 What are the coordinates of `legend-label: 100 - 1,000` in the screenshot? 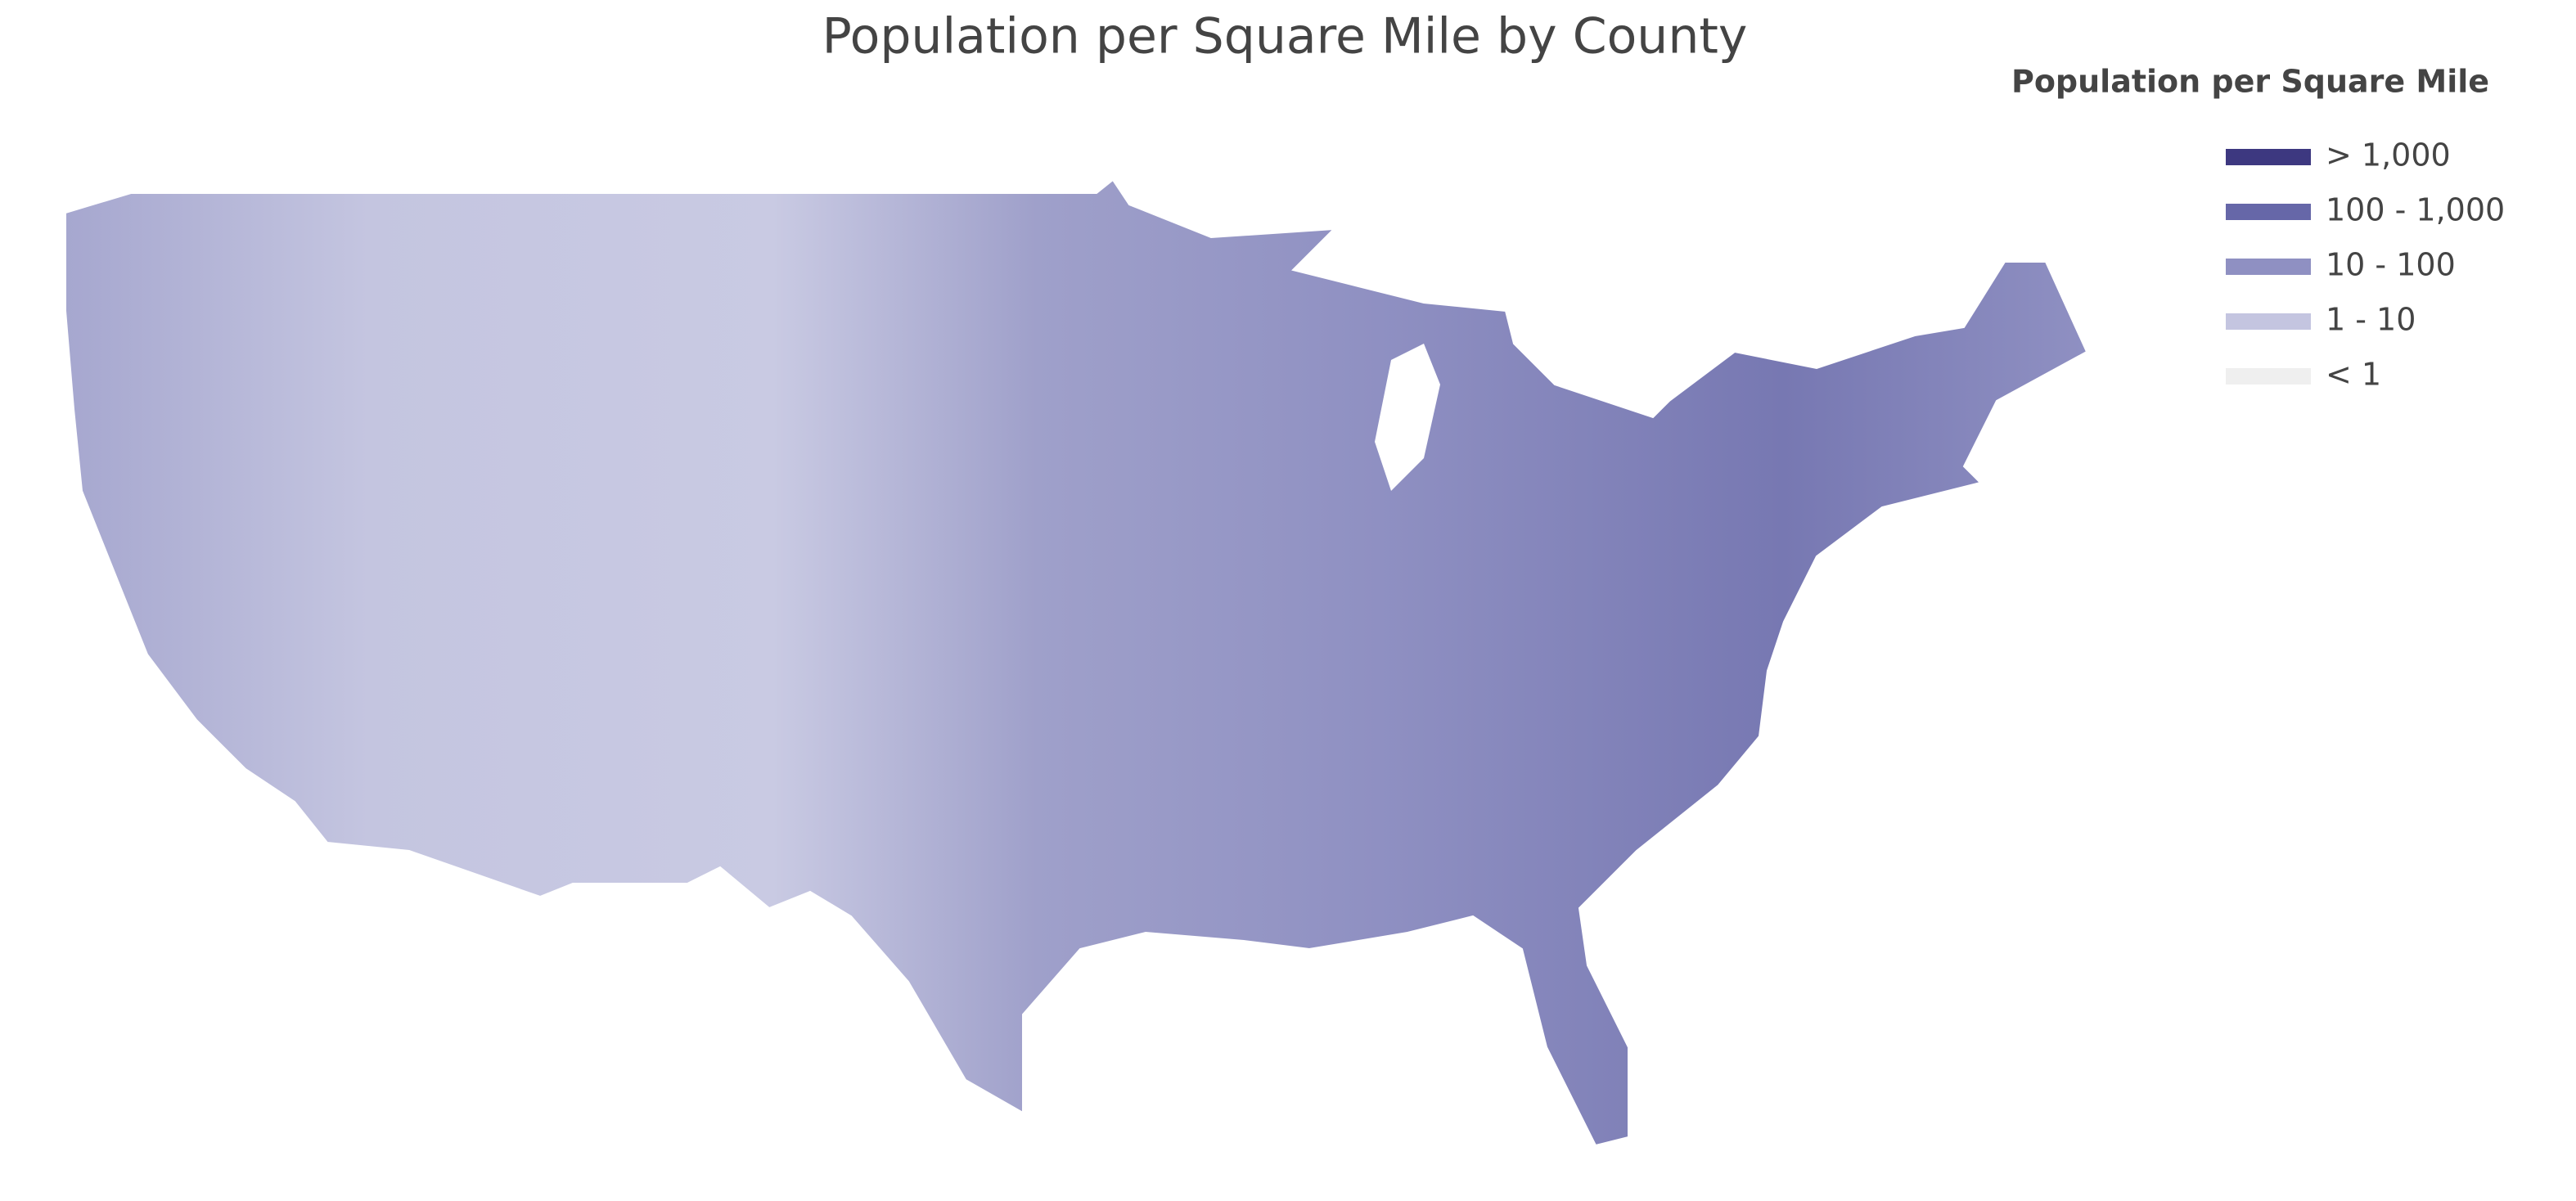 It's located at (2415, 210).